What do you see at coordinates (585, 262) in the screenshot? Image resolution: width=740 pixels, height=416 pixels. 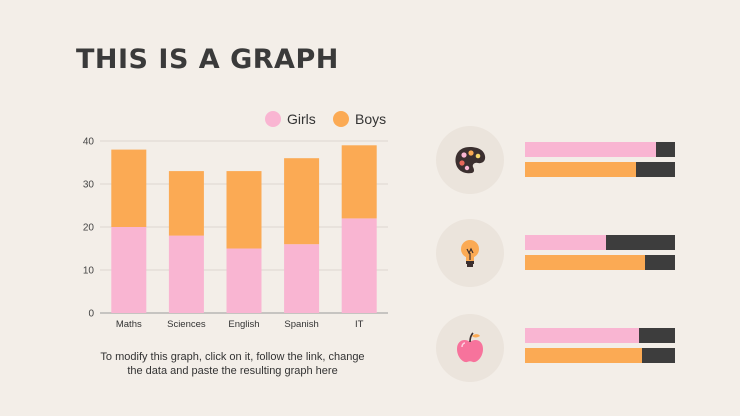 I see `lightbulb-boys-bar-fill` at bounding box center [585, 262].